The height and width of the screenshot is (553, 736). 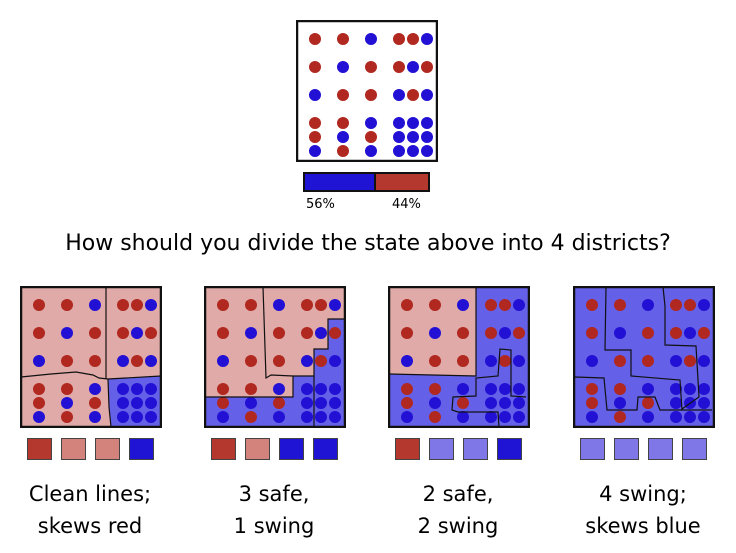 I want to click on vote-share-bar, so click(x=366, y=182).